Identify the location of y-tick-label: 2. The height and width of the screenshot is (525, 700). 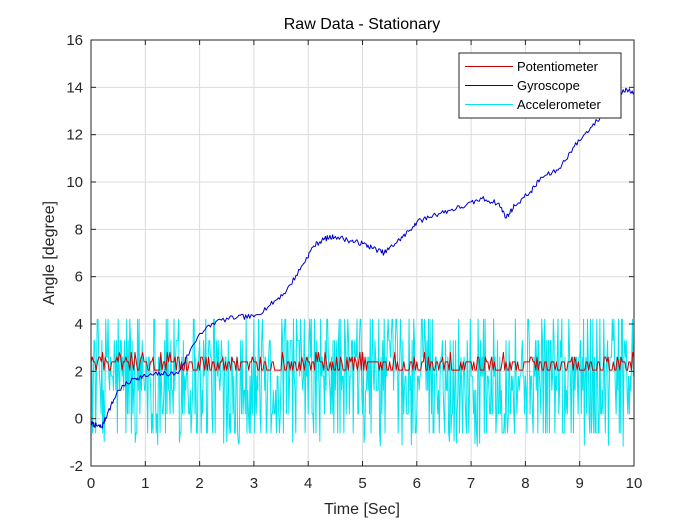
(79, 371).